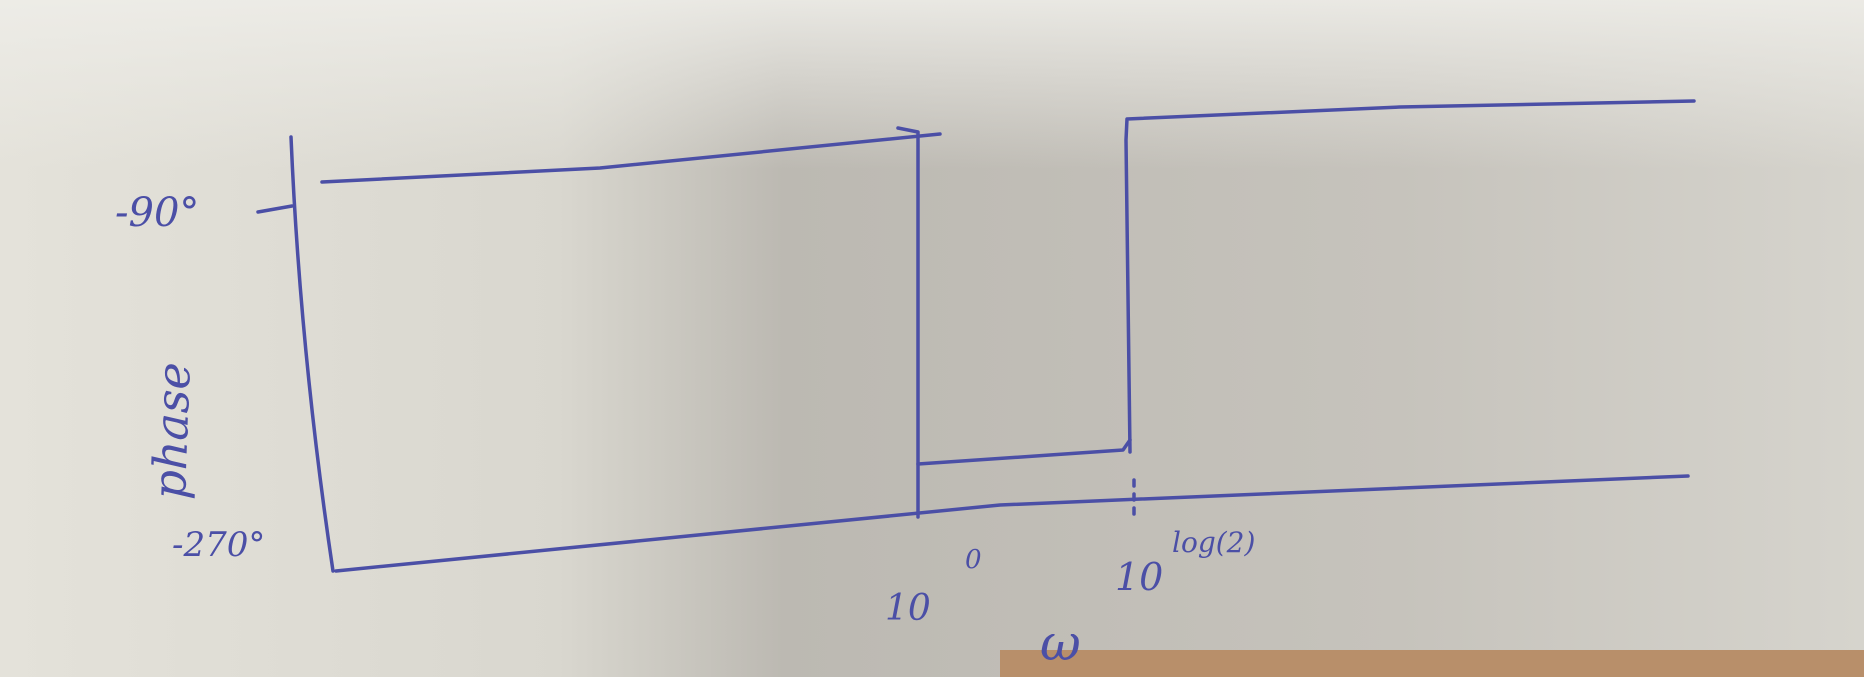 Image resolution: width=1864 pixels, height=677 pixels. Describe the element at coordinates (631, 158) in the screenshot. I see `phase-line-left` at that location.